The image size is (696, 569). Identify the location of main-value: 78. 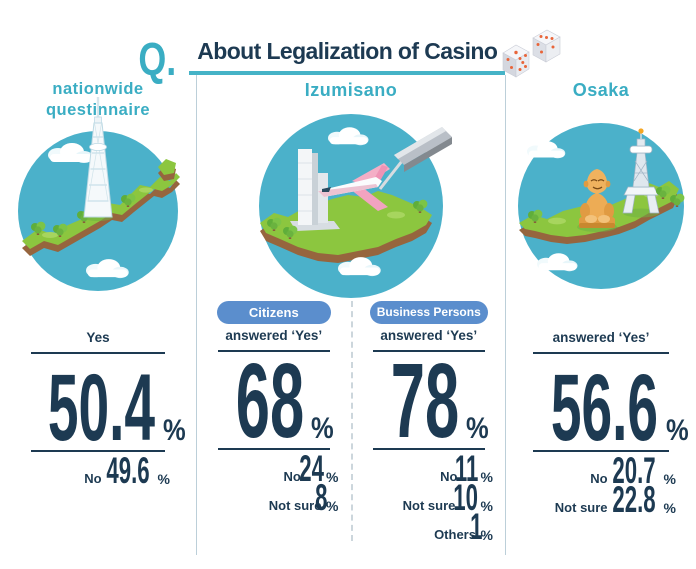
(425, 401).